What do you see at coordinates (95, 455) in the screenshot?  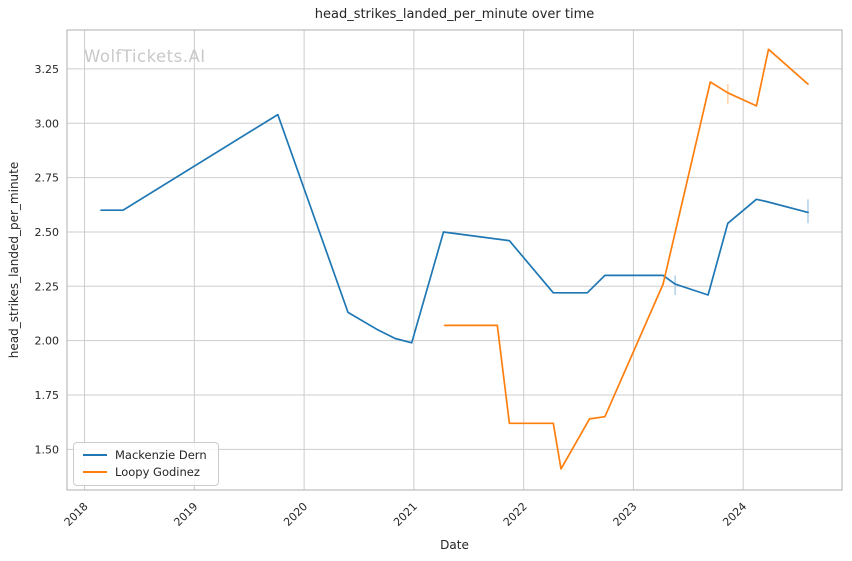 I see `legend-line-swatch-blue` at bounding box center [95, 455].